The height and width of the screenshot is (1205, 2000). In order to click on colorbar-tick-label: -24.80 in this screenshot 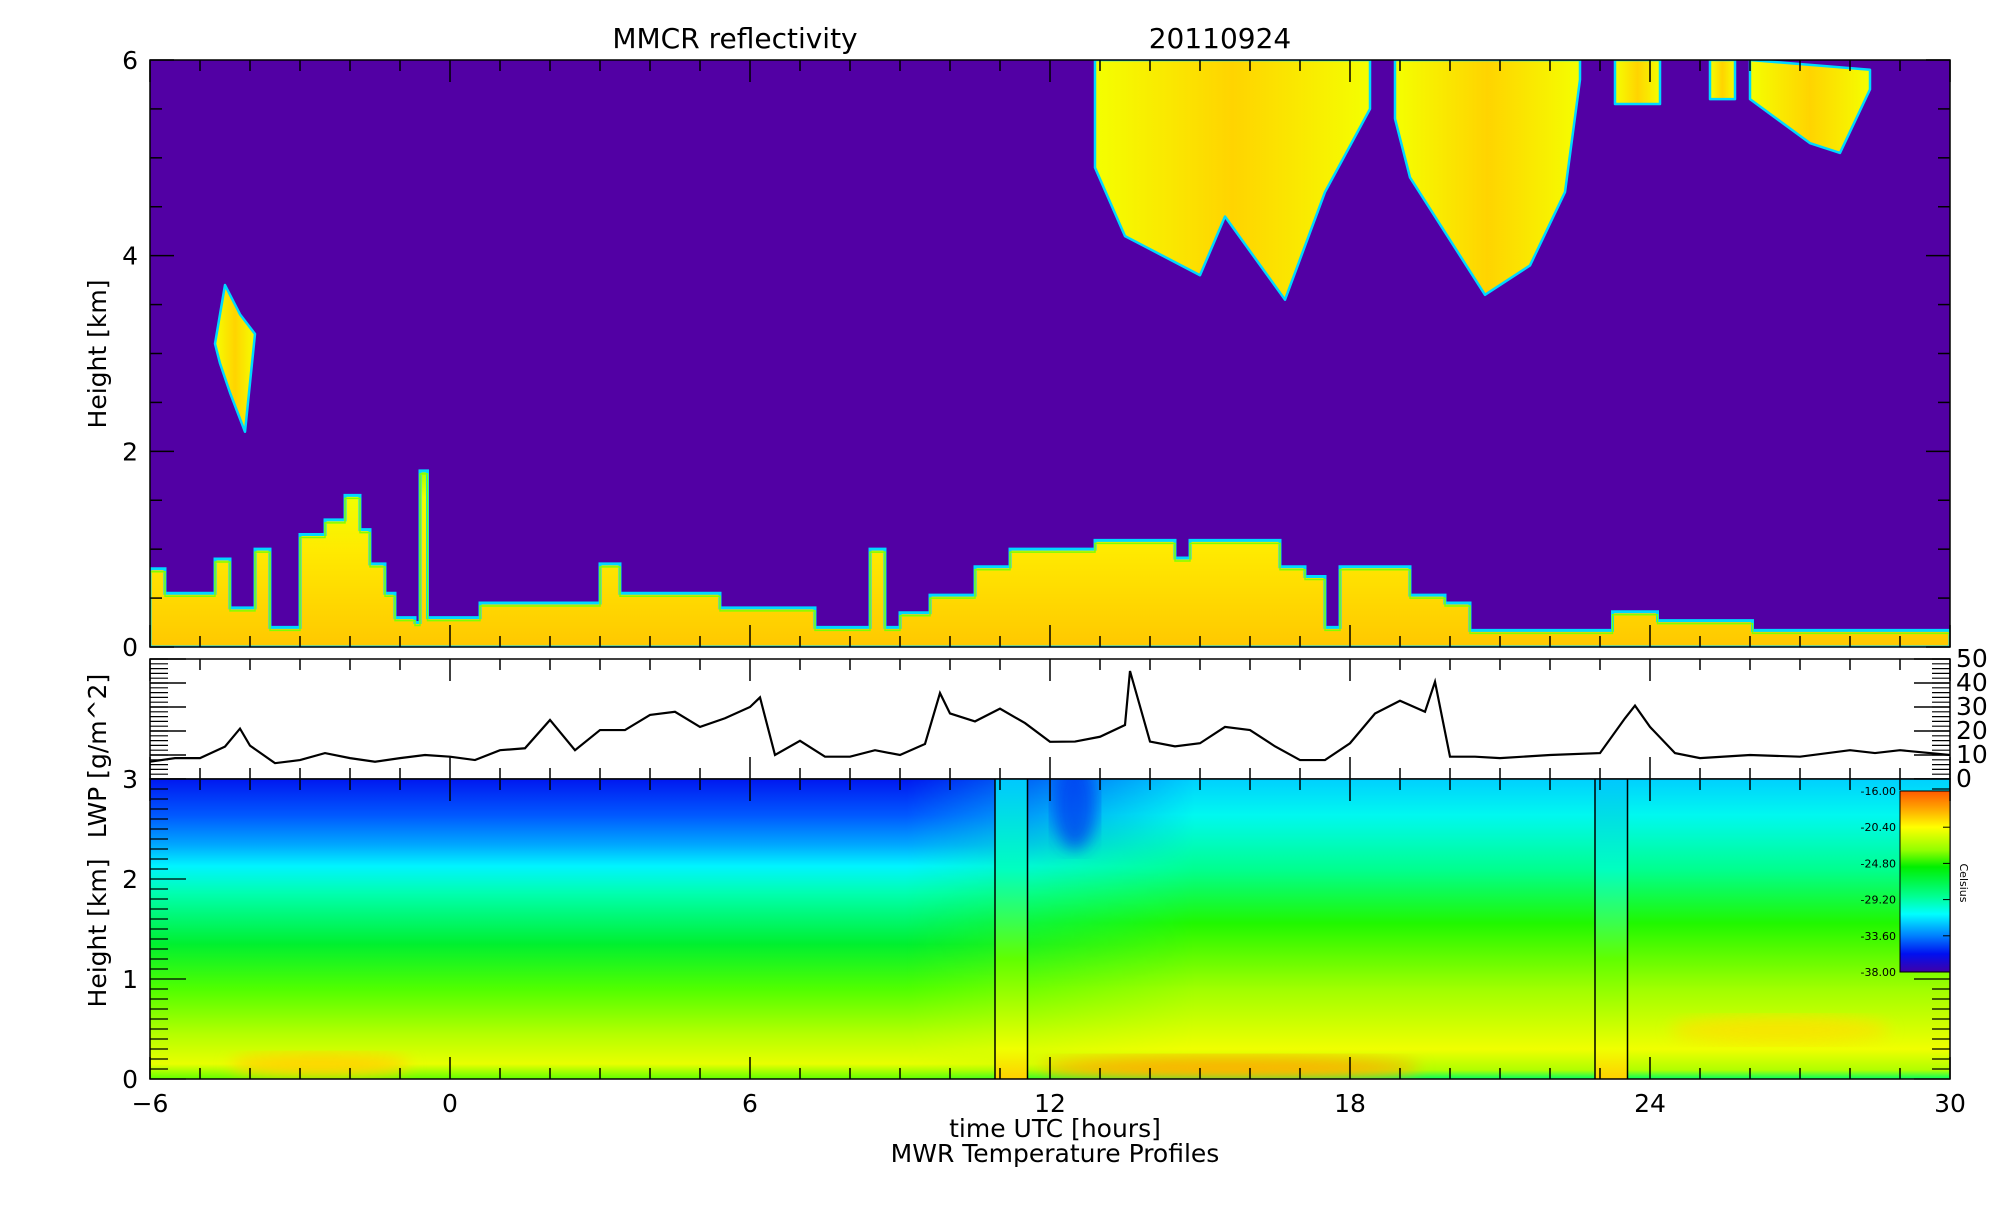, I will do `click(1878, 863)`.